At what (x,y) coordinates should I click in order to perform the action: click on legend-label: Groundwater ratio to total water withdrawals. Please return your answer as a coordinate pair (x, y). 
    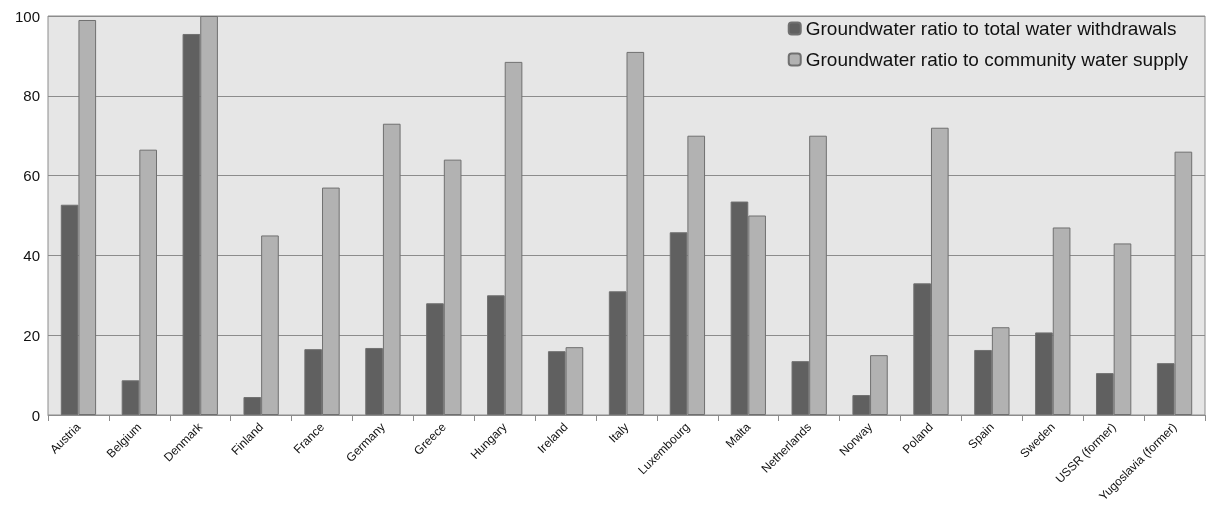
    Looking at the image, I should click on (991, 28).